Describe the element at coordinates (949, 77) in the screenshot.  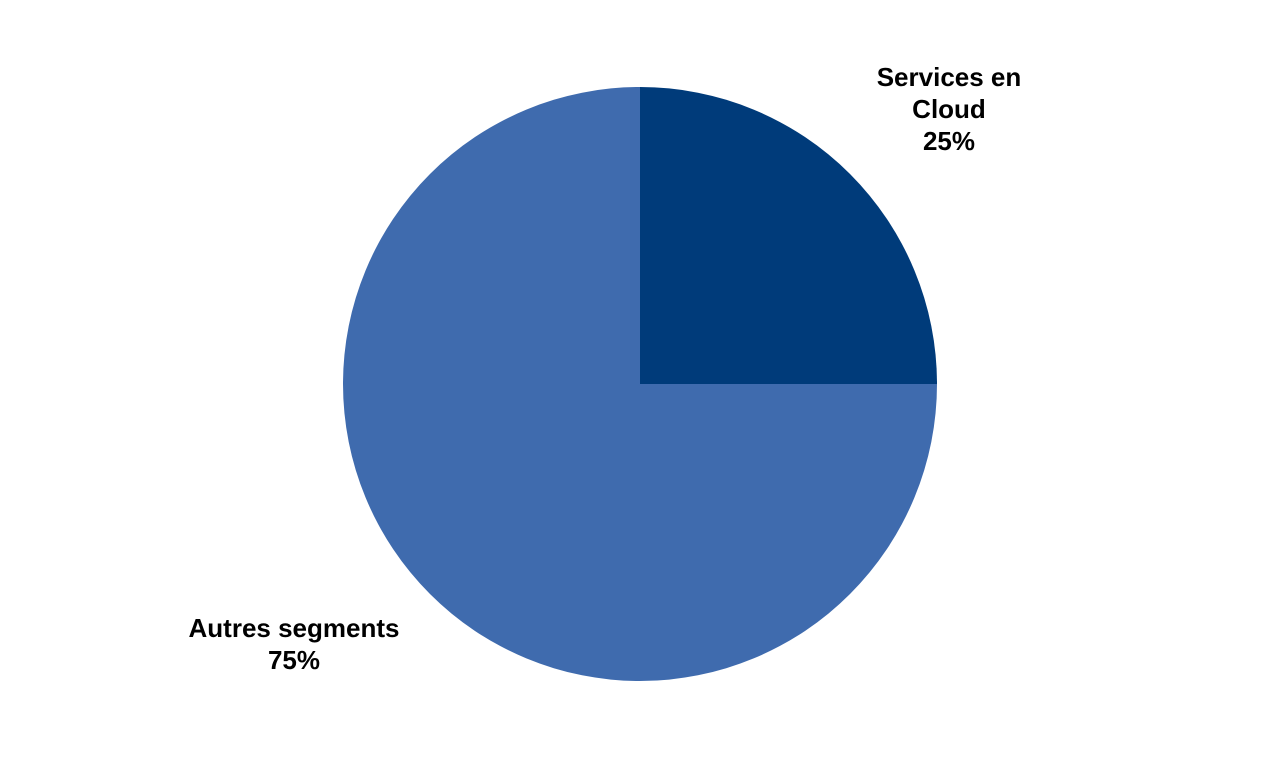
I see `slice-label-line: Services en` at that location.